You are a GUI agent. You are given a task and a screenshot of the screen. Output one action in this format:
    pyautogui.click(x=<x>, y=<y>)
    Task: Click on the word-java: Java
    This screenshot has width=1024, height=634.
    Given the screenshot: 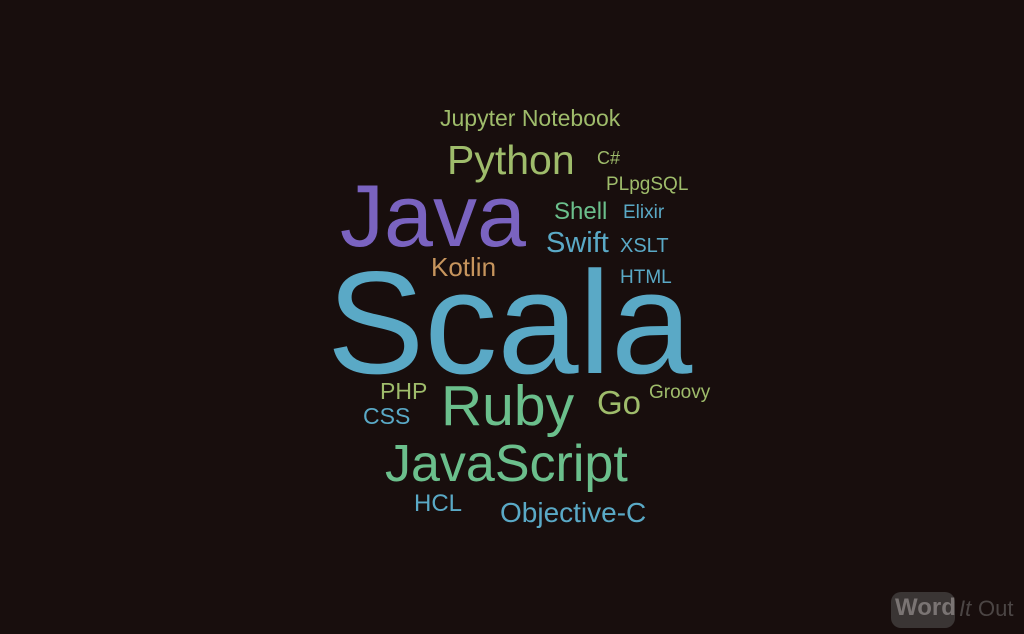 What is the action you would take?
    pyautogui.click(x=433, y=215)
    